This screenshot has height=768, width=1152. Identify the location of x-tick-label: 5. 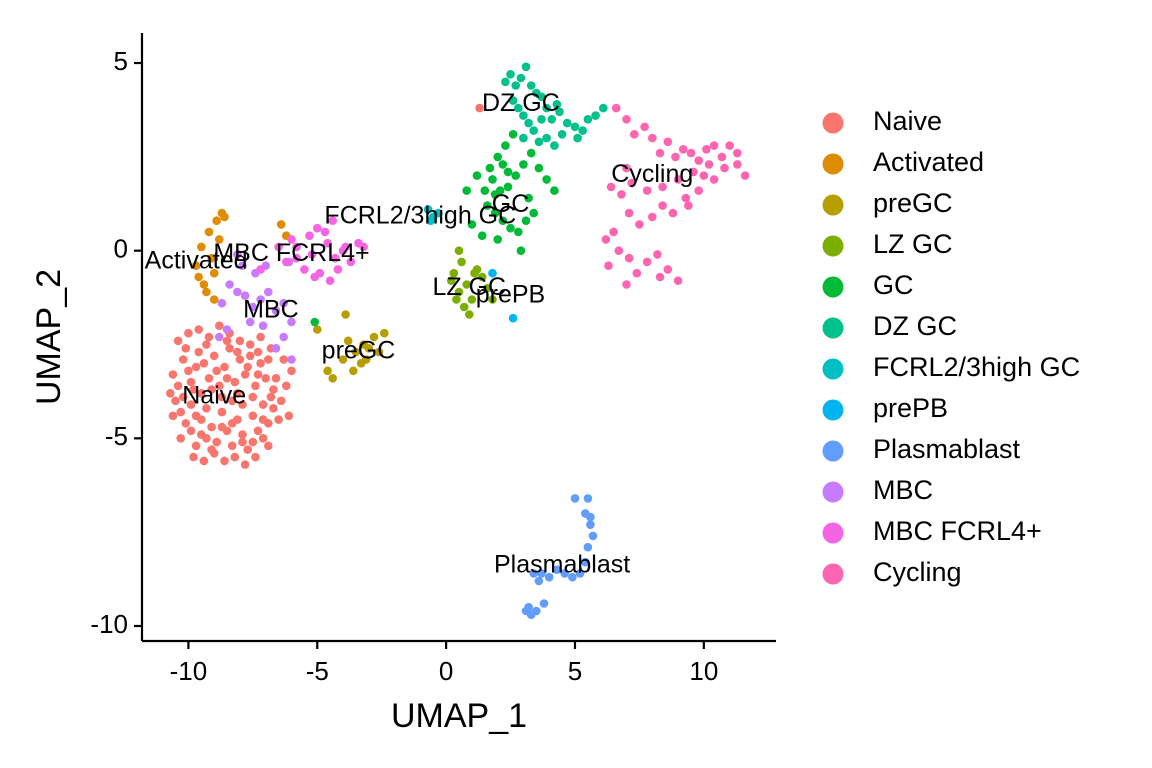
(575, 671).